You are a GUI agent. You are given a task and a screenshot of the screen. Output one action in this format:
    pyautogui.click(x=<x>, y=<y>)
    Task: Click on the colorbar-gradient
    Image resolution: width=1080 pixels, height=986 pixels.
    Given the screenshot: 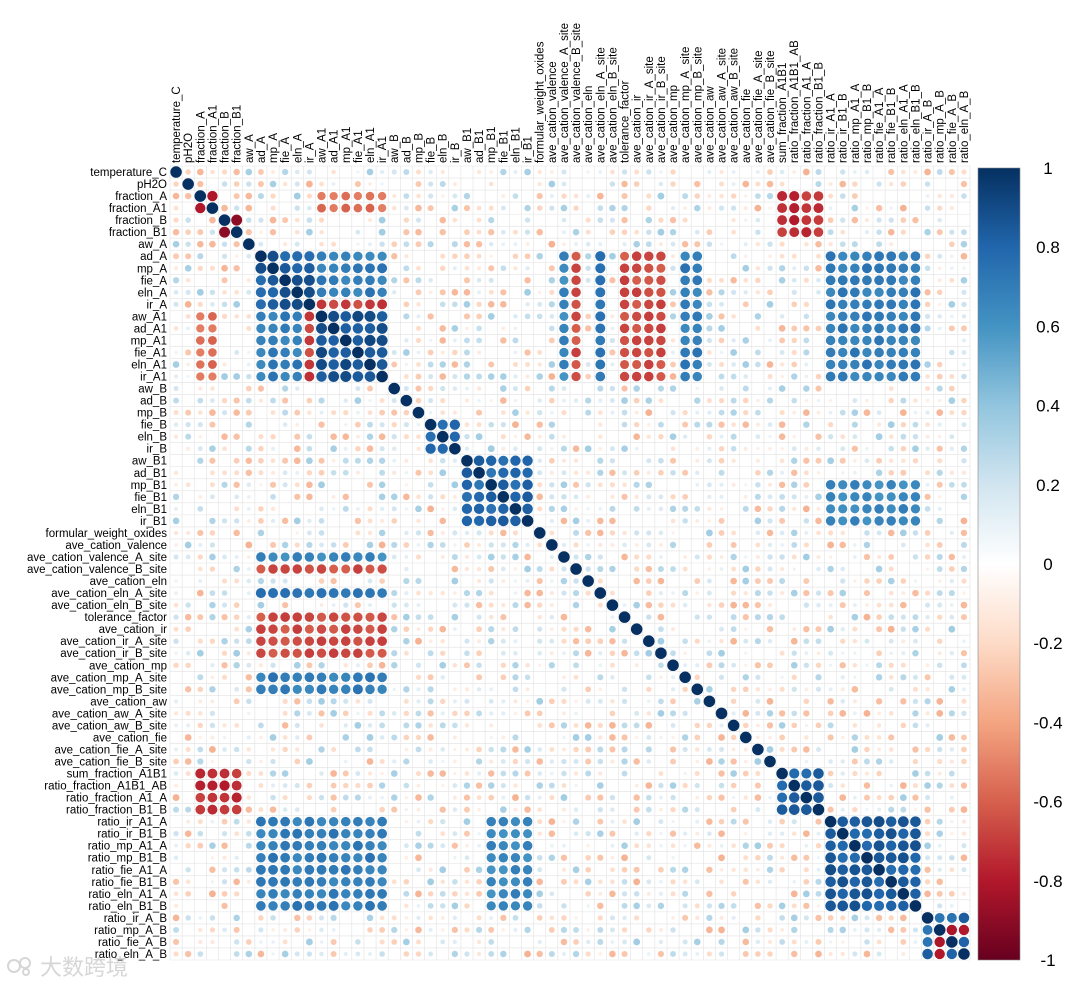 What is the action you would take?
    pyautogui.click(x=999, y=564)
    